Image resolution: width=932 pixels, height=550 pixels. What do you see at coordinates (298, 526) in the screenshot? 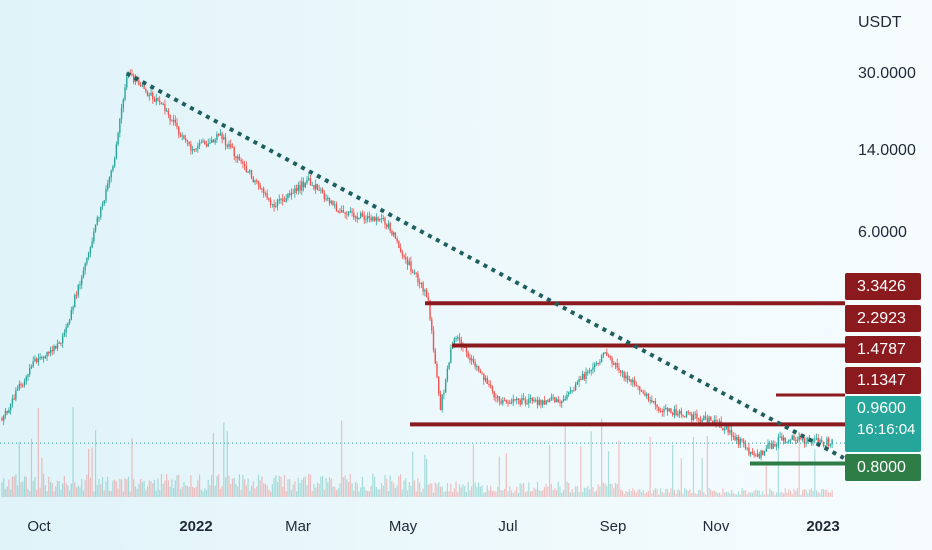
I see `x-tick-label: Mar` at bounding box center [298, 526].